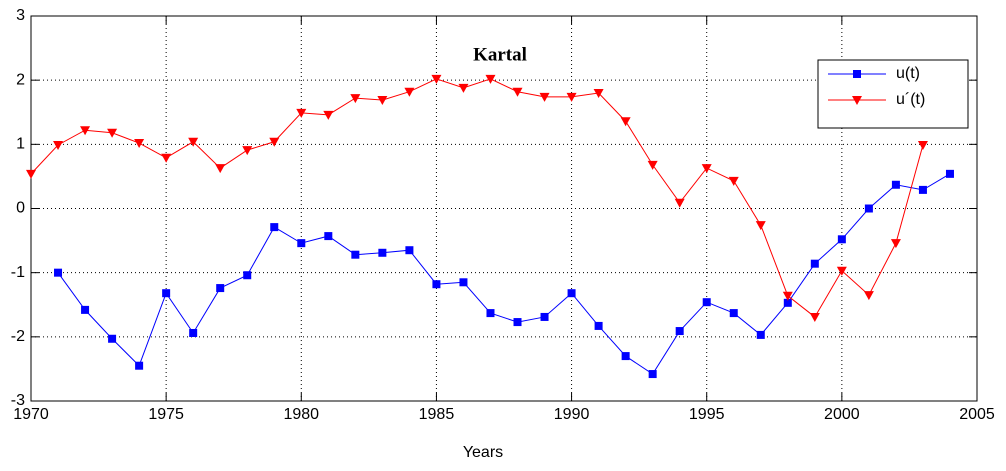  I want to click on legend: u(t) u´(t), so click(893, 94).